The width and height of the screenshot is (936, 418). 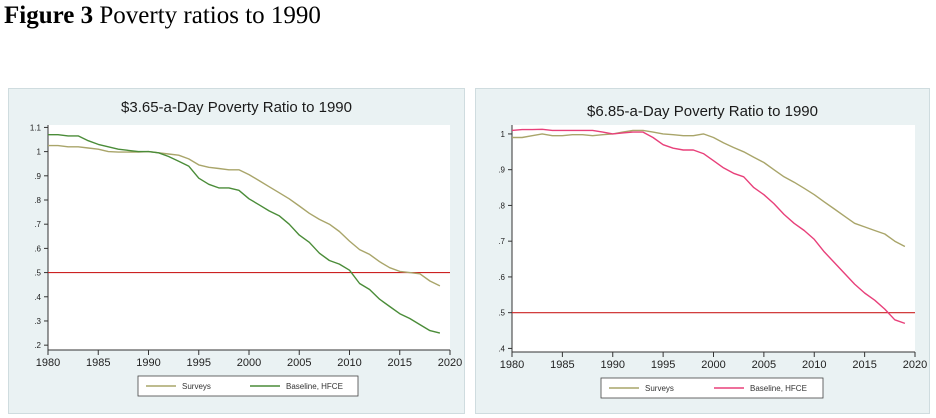 I want to click on figure-title: Figure 3 Poverty ratios to 1990, so click(x=162, y=16).